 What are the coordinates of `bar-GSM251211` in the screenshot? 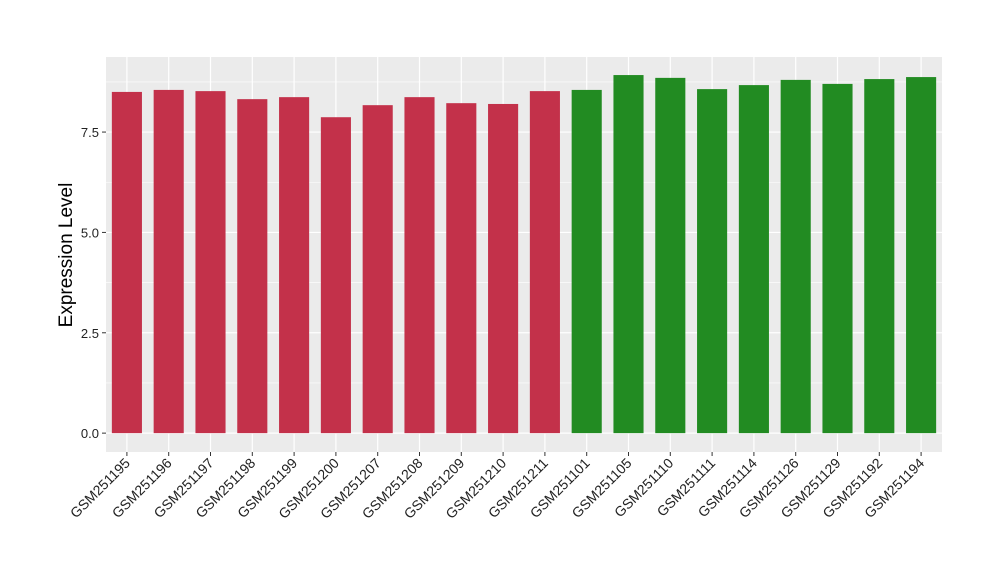 It's located at (544, 262).